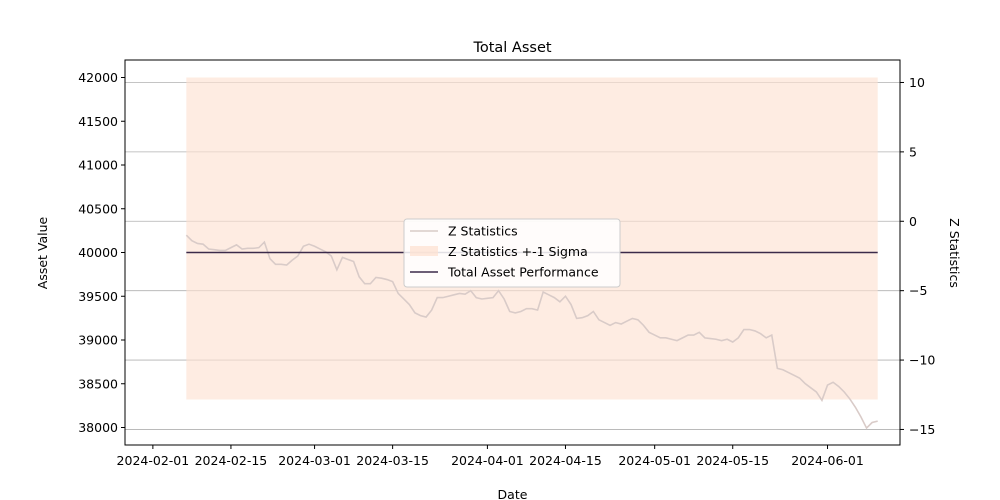 Image resolution: width=1000 pixels, height=500 pixels. Describe the element at coordinates (922, 360) in the screenshot. I see `y2-tick-label: −10` at that location.